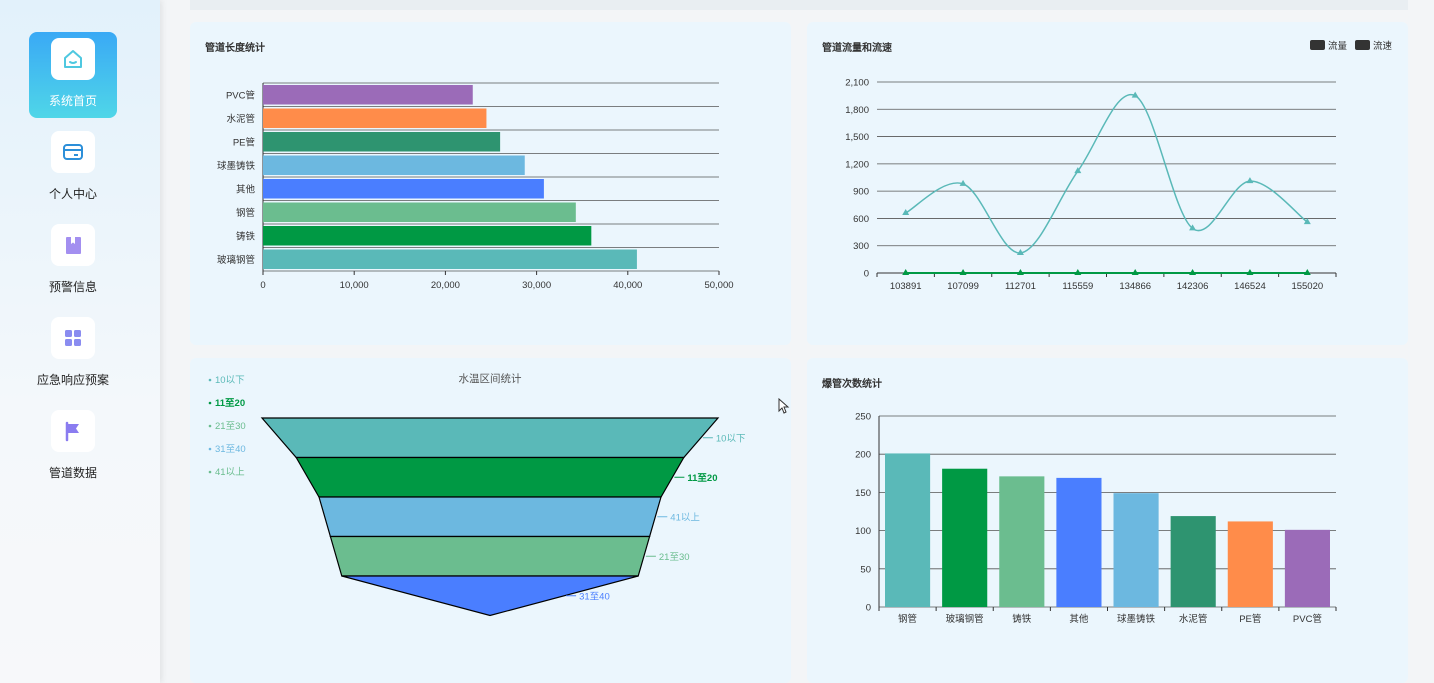 The image size is (1434, 683). What do you see at coordinates (861, 246) in the screenshot?
I see `y-tick-label: 300` at bounding box center [861, 246].